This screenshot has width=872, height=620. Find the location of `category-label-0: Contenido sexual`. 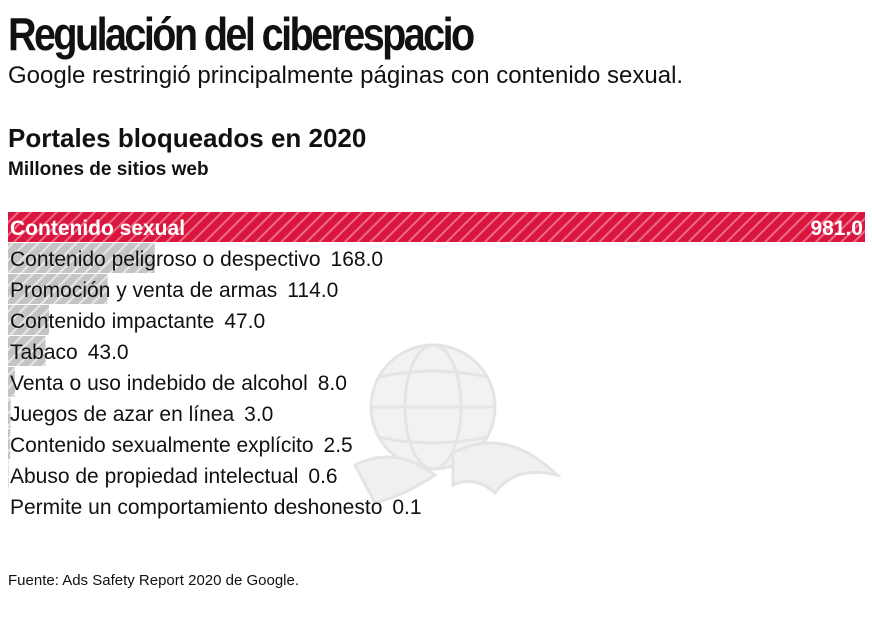

category-label-0: Contenido sexual is located at coordinates (97, 228).